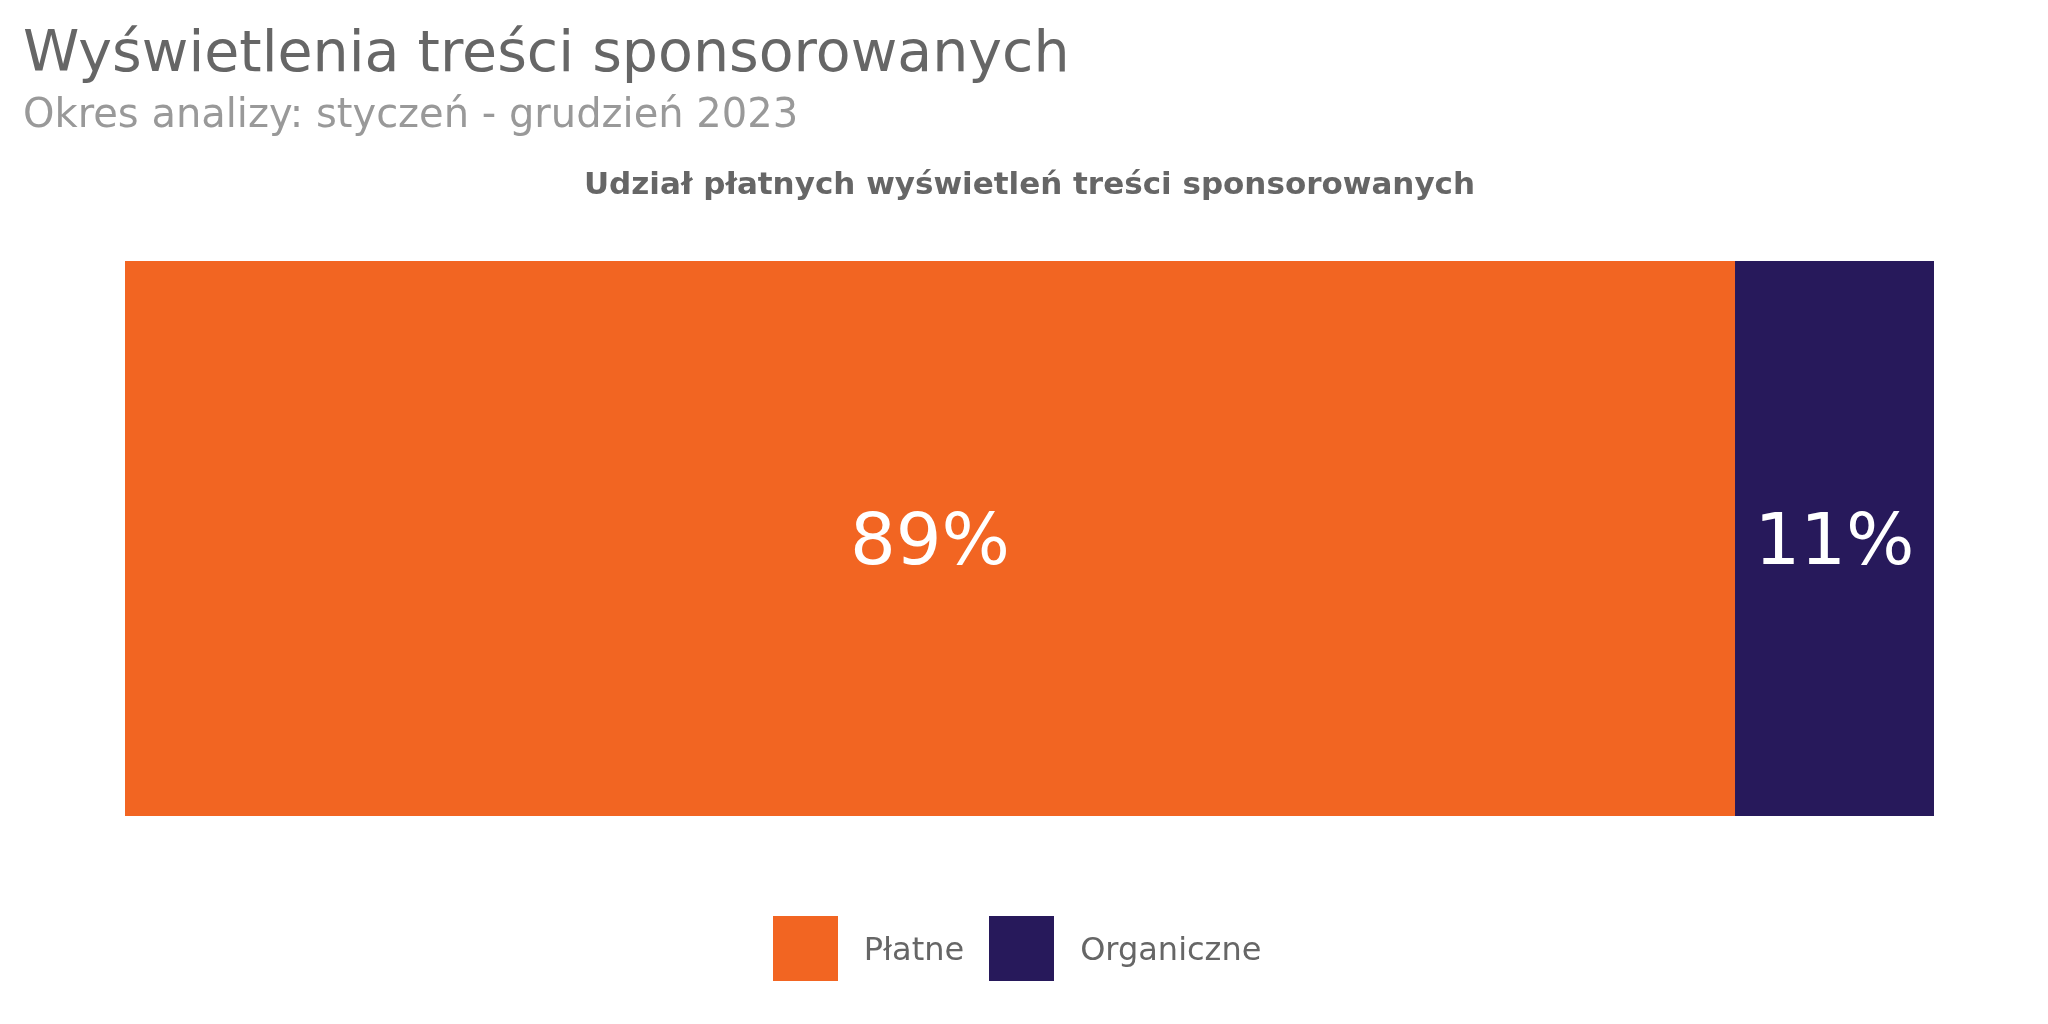  What do you see at coordinates (930, 538) in the screenshot?
I see `data-label: 89%` at bounding box center [930, 538].